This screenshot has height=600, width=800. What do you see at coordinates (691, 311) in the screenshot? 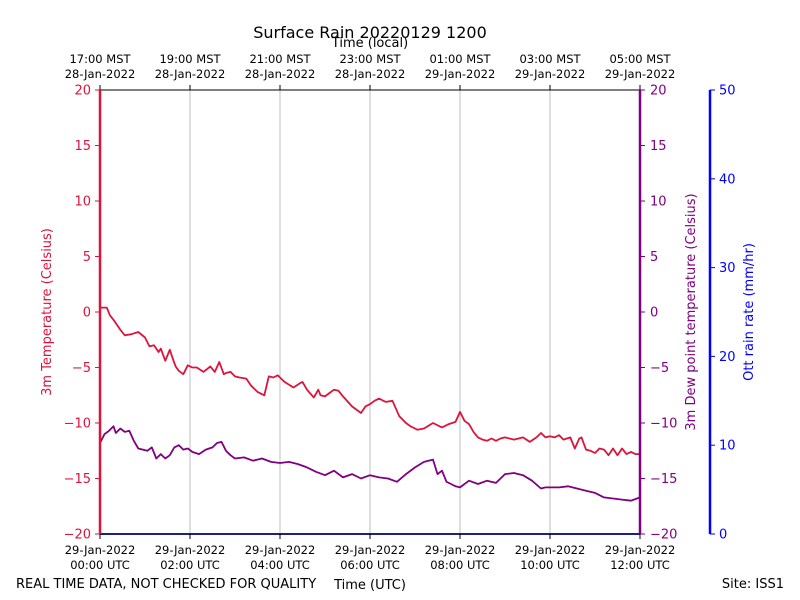
I see `y-right1-axis-label: 3m Dew point temperature (Celsius)` at bounding box center [691, 311].